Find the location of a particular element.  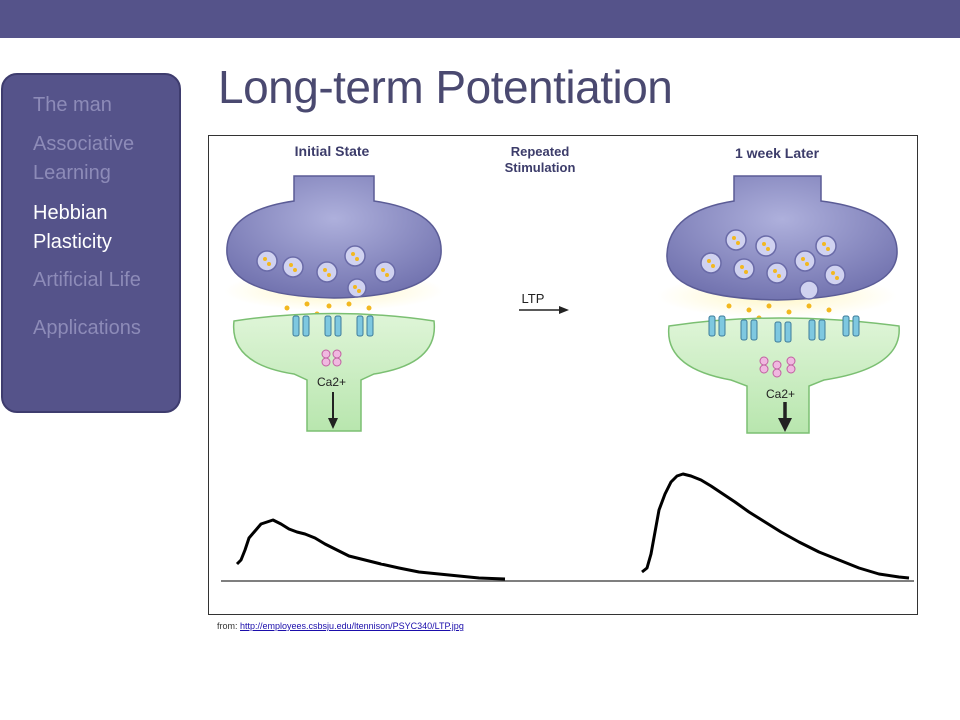

nav-item-associative-learning: Associative Learning is located at coordinates (84, 158).